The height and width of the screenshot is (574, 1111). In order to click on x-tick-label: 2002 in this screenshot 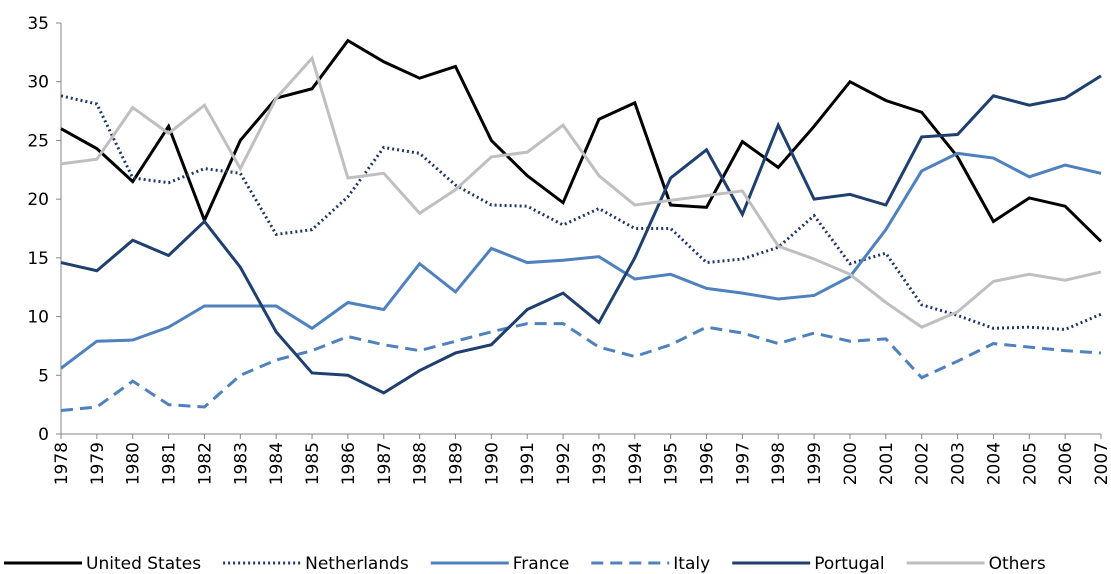, I will do `click(923, 463)`.